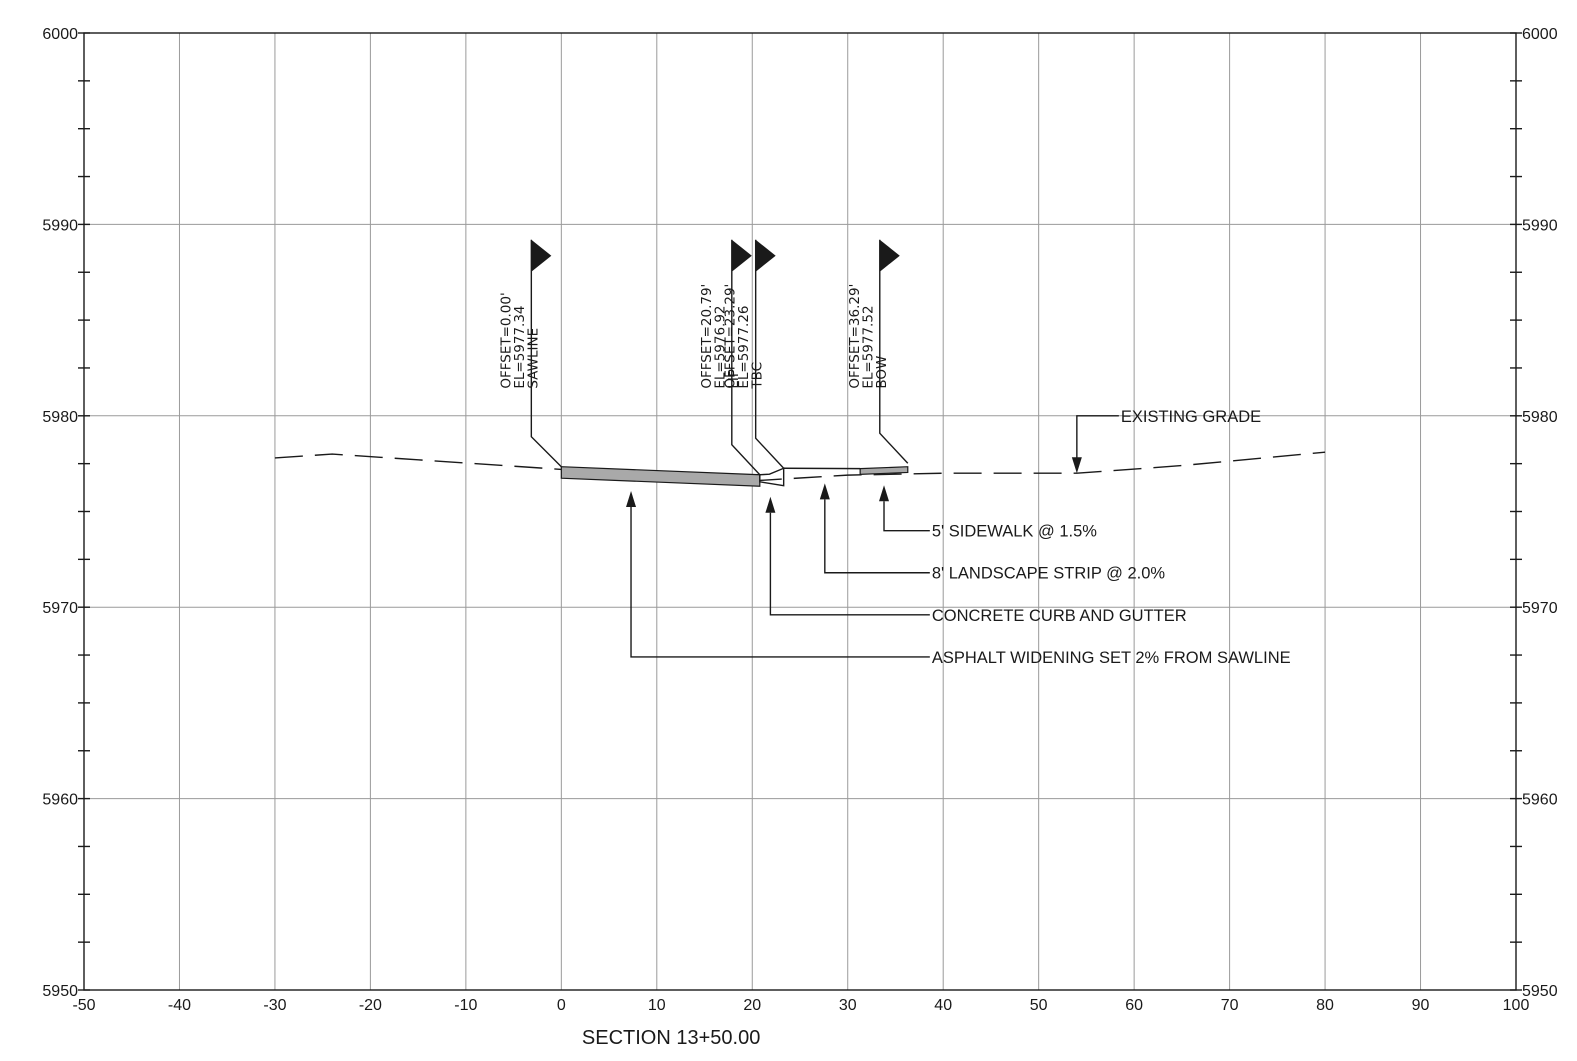 This screenshot has height=1061, width=1577. Describe the element at coordinates (1191, 417) in the screenshot. I see `existing-grade-label: EXISTING GRADE` at that location.